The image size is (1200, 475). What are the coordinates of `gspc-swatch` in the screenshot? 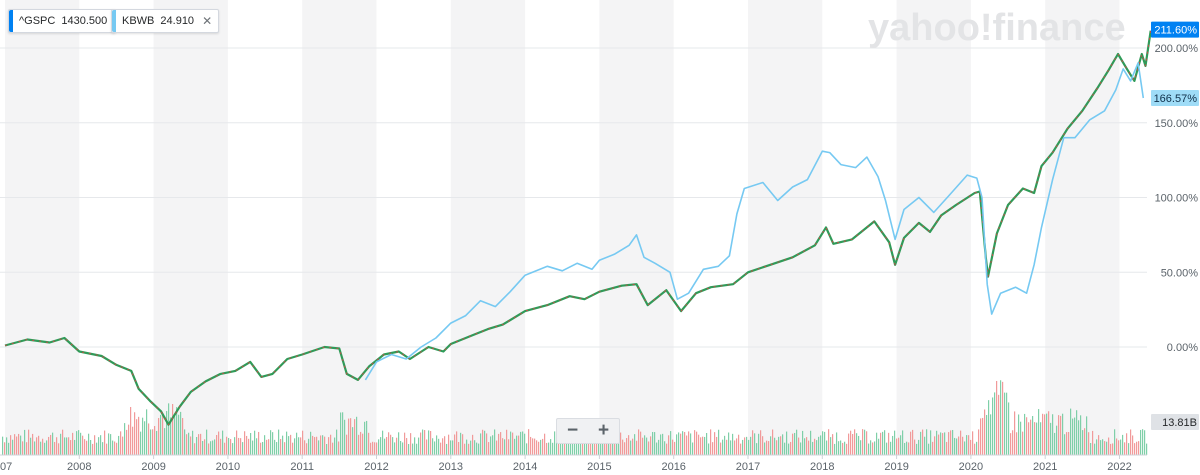 It's located at (11, 21).